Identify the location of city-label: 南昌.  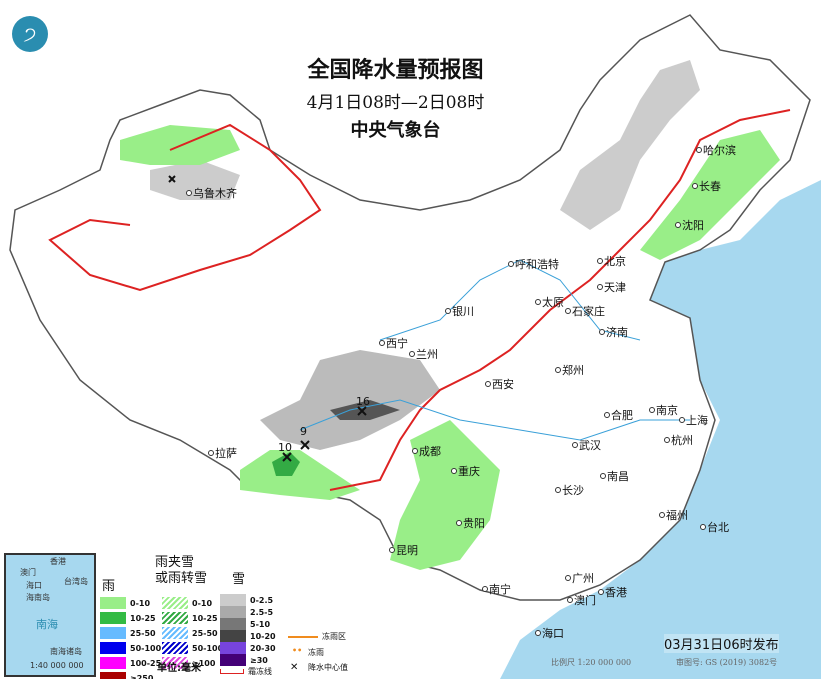
(614, 476).